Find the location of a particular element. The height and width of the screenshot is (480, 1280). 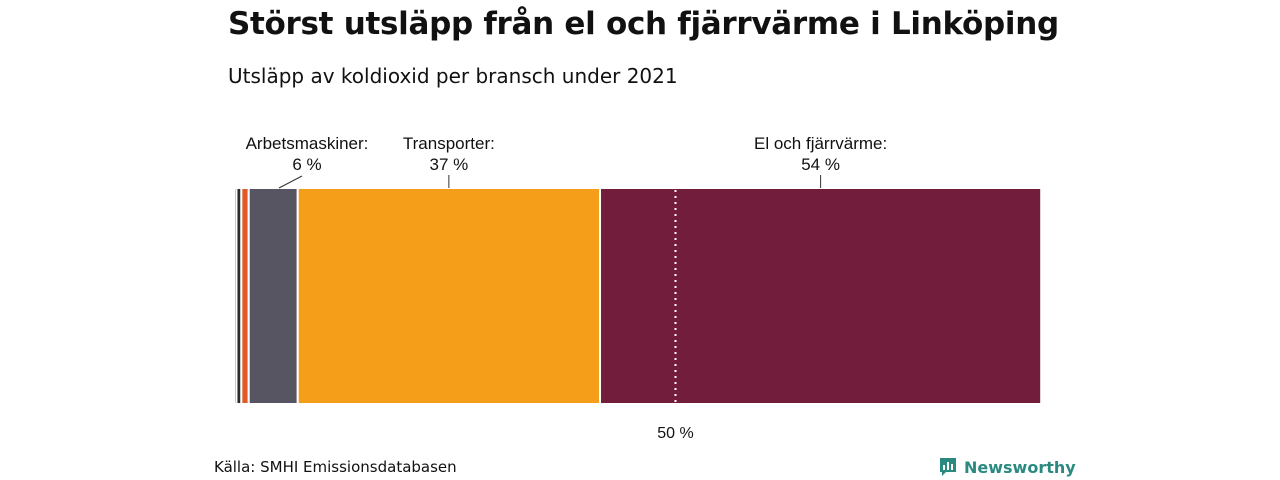

bar-segment-transporter is located at coordinates (449, 296).